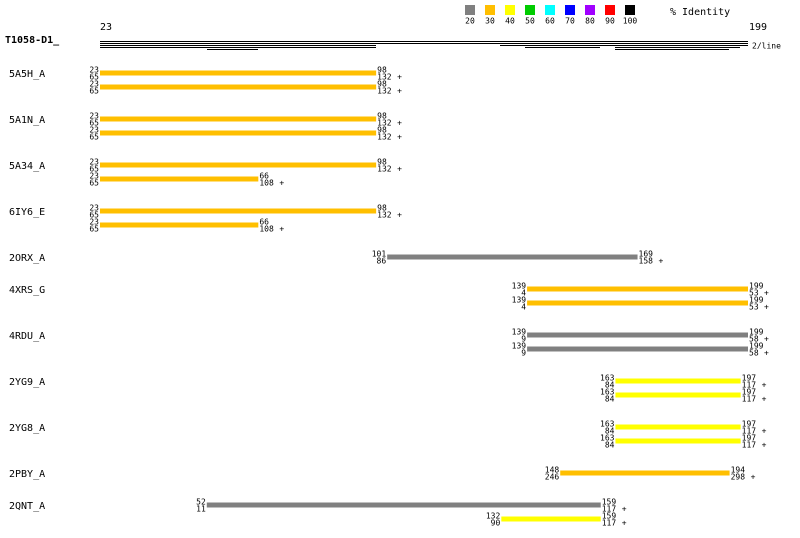 The image size is (800, 538). What do you see at coordinates (570, 21) in the screenshot?
I see `legend-label: 70` at bounding box center [570, 21].